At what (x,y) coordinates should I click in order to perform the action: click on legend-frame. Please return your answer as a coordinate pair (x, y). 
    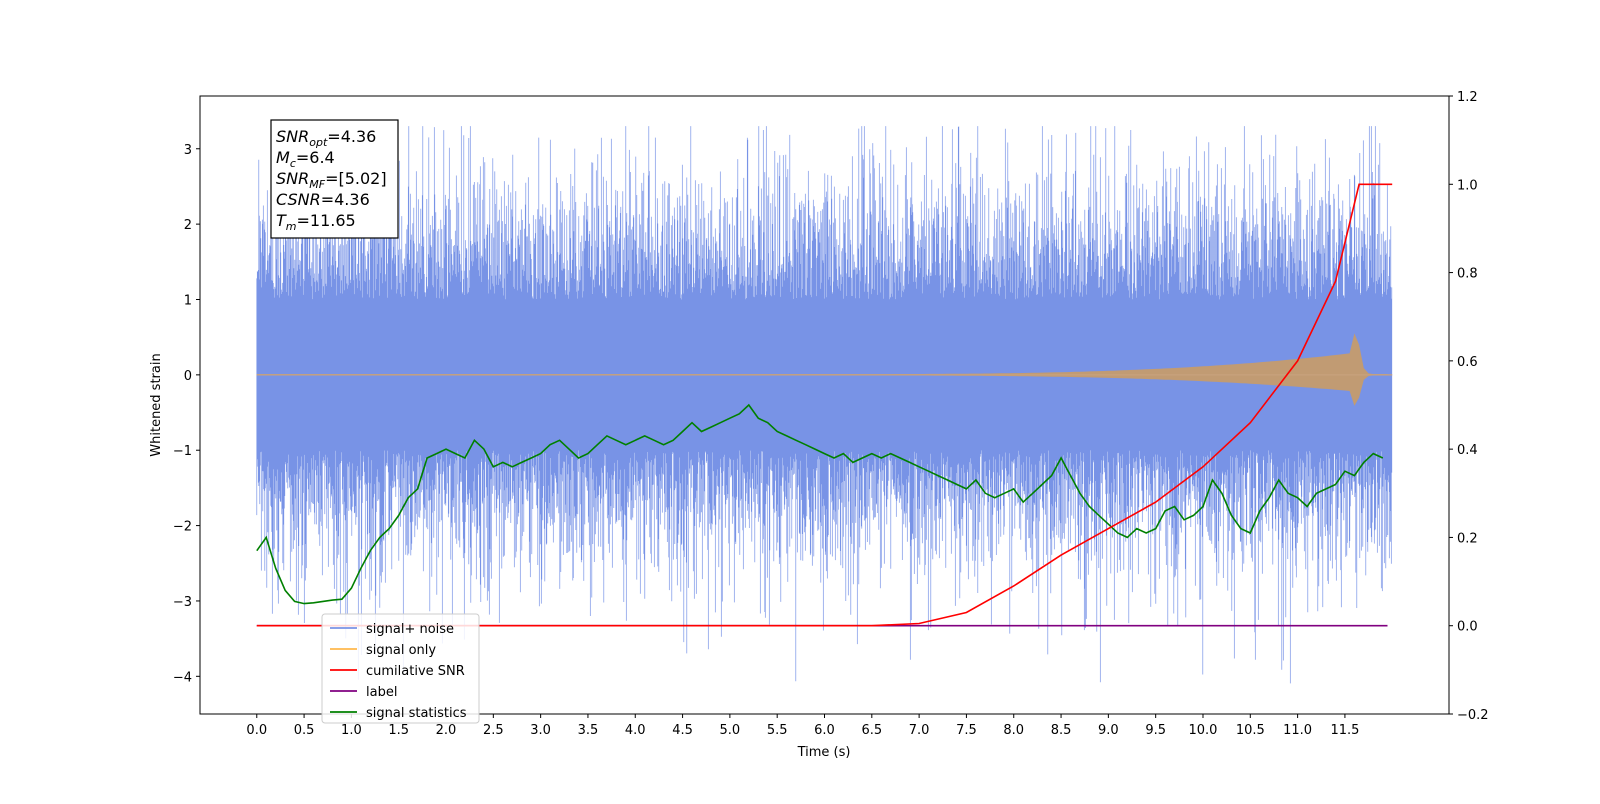
    Looking at the image, I should click on (400, 668).